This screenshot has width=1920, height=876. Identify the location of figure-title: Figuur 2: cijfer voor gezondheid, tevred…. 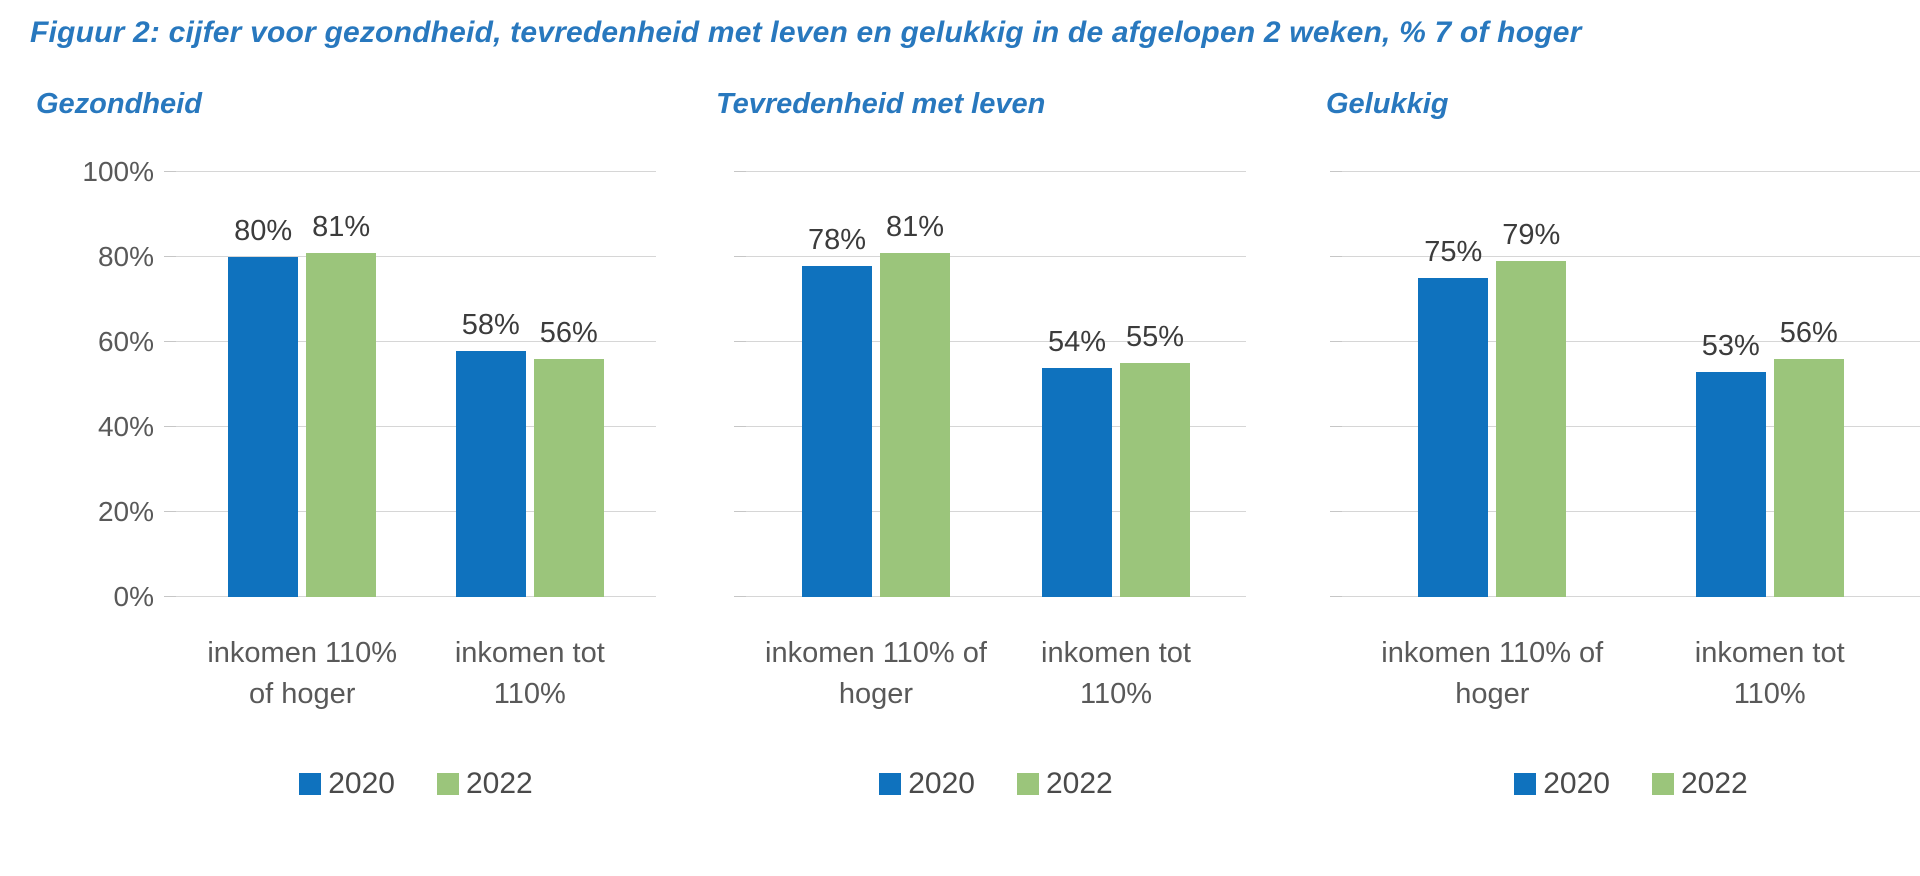
(806, 32).